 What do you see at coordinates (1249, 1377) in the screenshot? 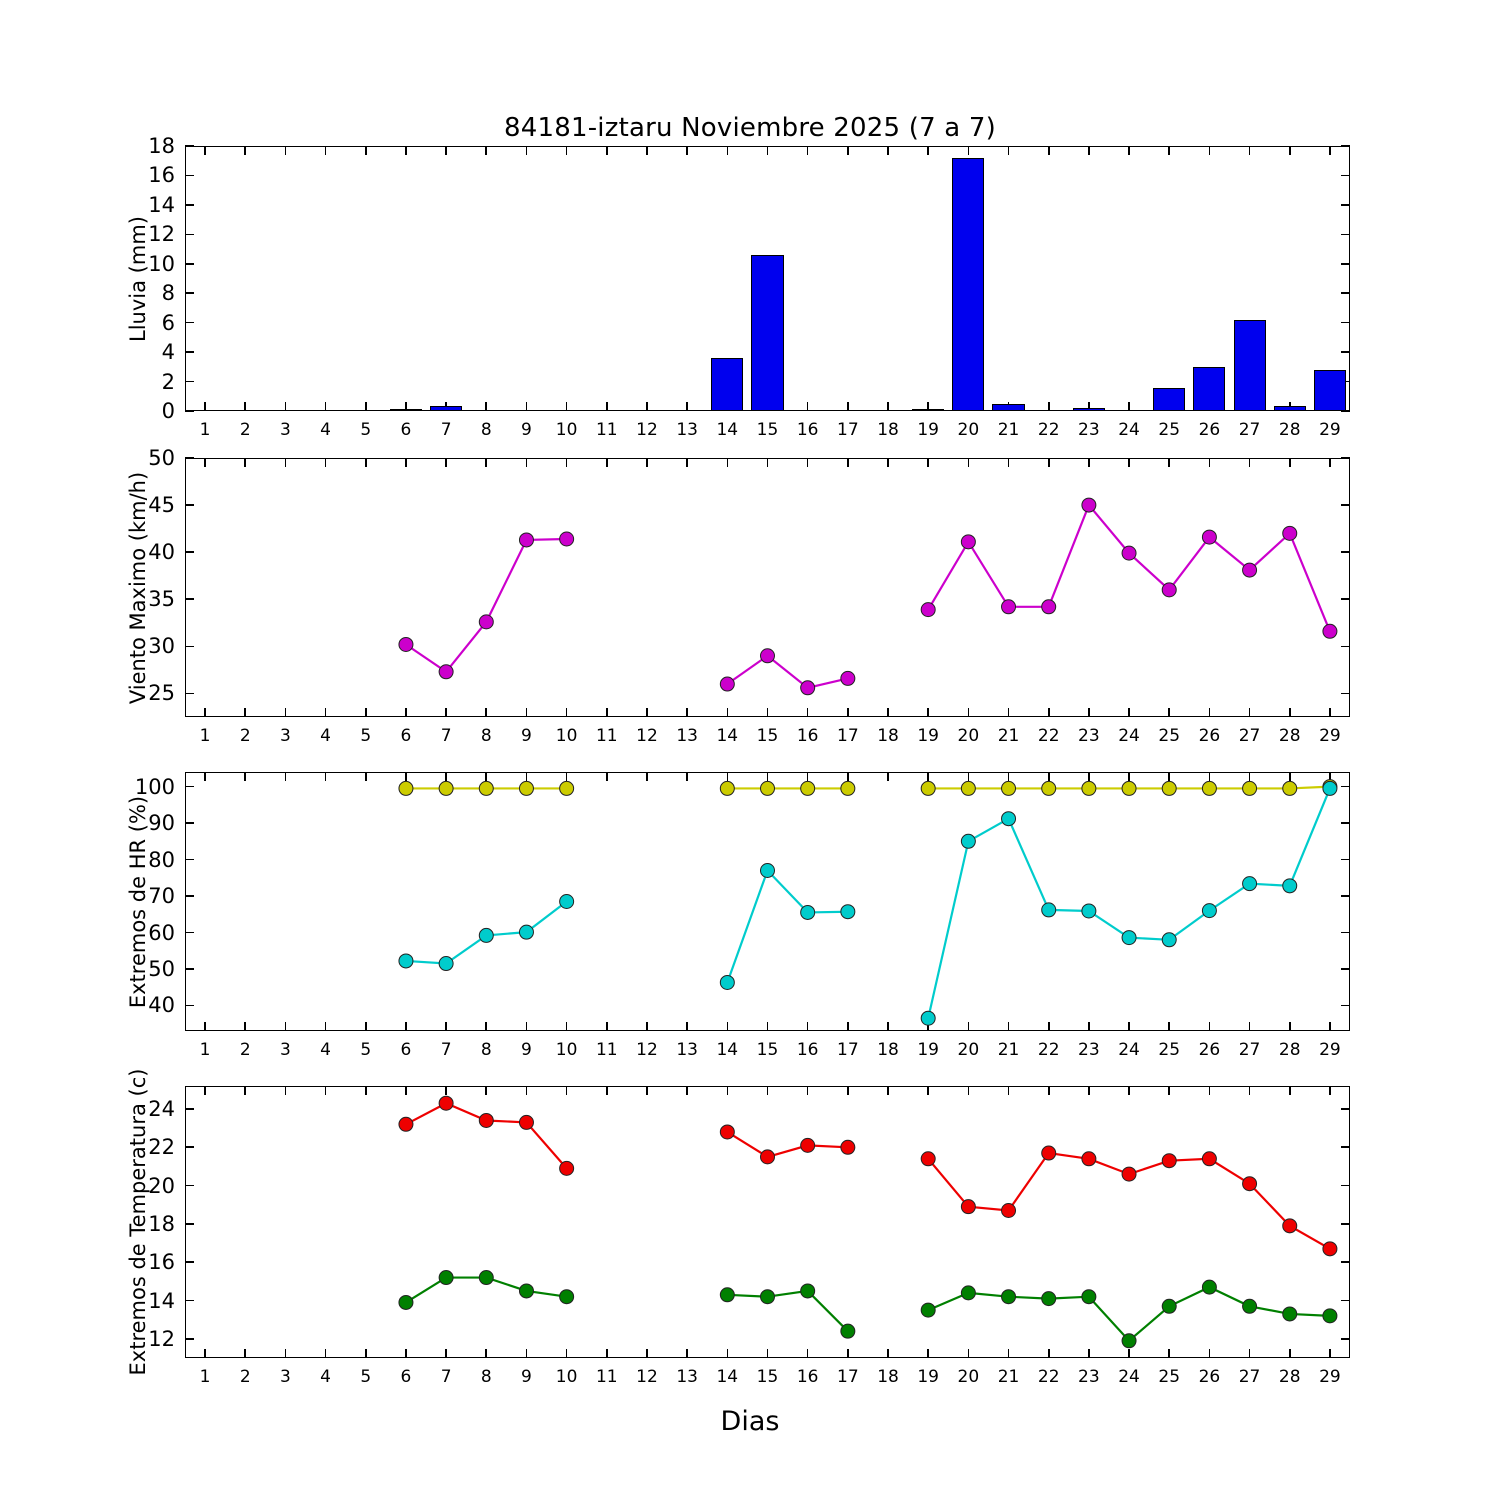
I see `xtick-label-temperature-27: 27` at bounding box center [1249, 1377].